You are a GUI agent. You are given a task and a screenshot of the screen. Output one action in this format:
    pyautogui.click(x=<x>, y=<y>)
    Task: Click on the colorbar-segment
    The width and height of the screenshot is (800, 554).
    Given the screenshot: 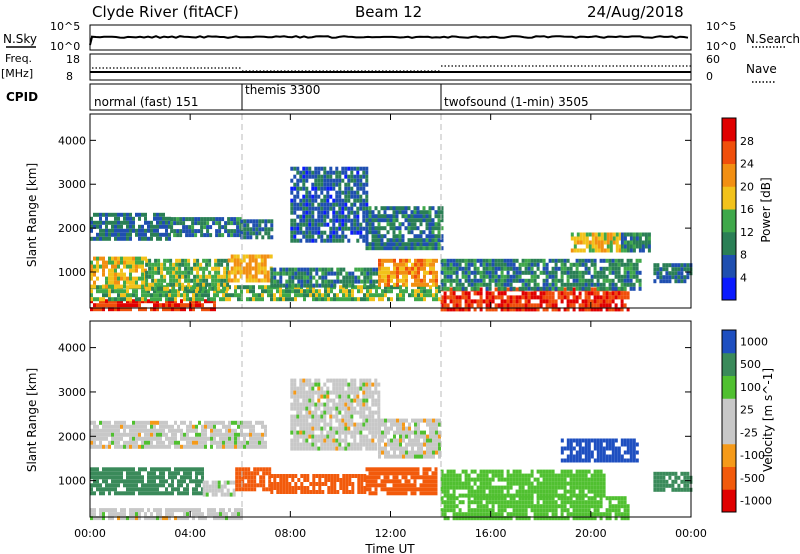 What is the action you would take?
    pyautogui.click(x=729, y=266)
    